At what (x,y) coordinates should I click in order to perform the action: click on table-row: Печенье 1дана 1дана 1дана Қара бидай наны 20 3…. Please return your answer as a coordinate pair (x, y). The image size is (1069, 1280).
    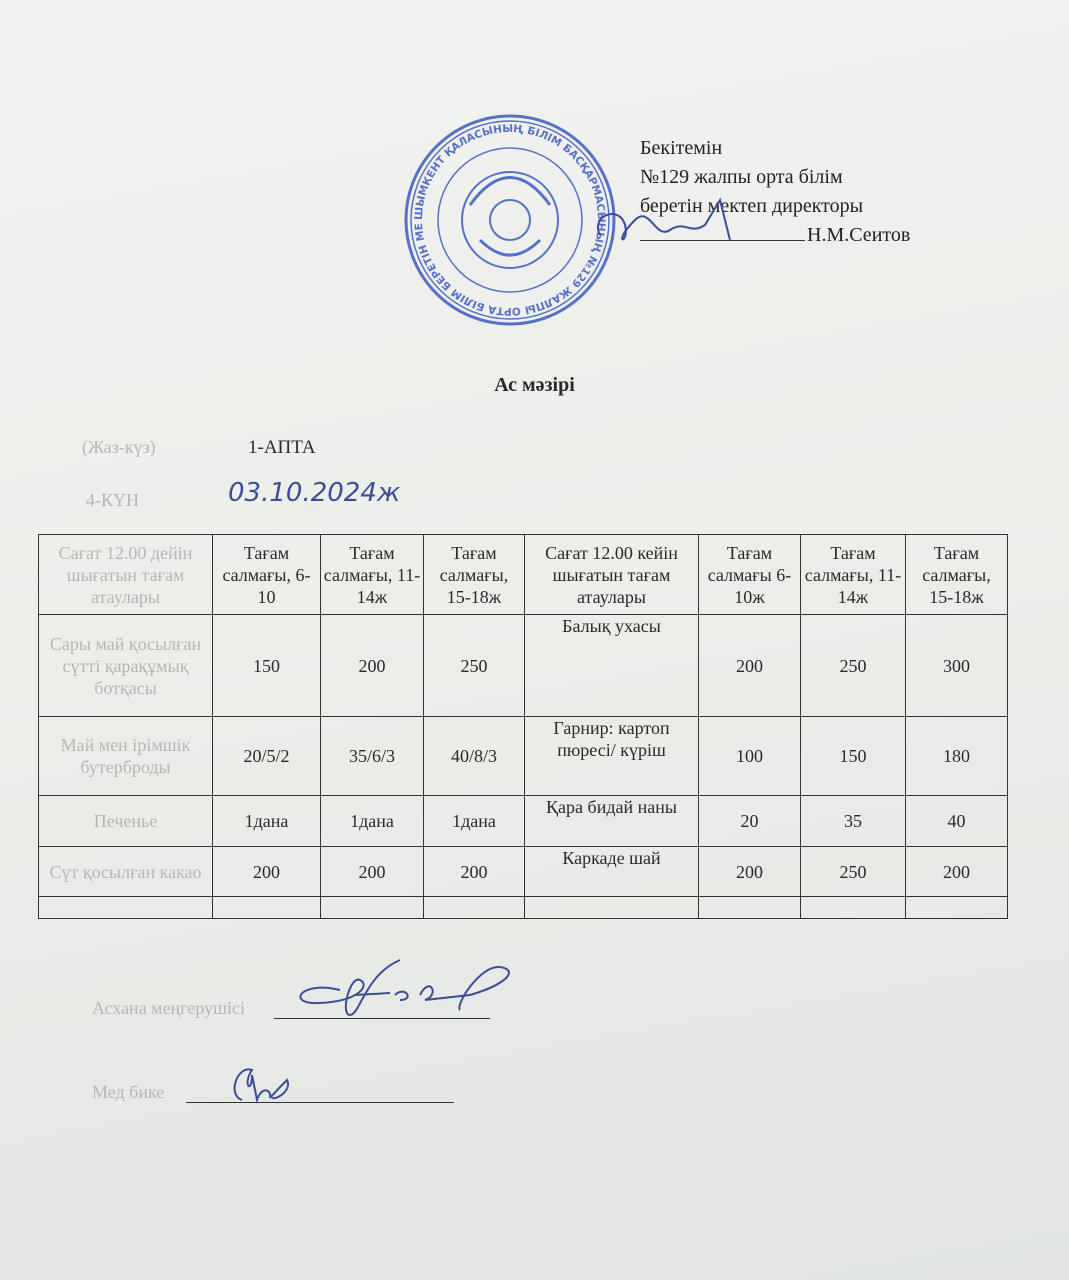
    Looking at the image, I should click on (523, 821).